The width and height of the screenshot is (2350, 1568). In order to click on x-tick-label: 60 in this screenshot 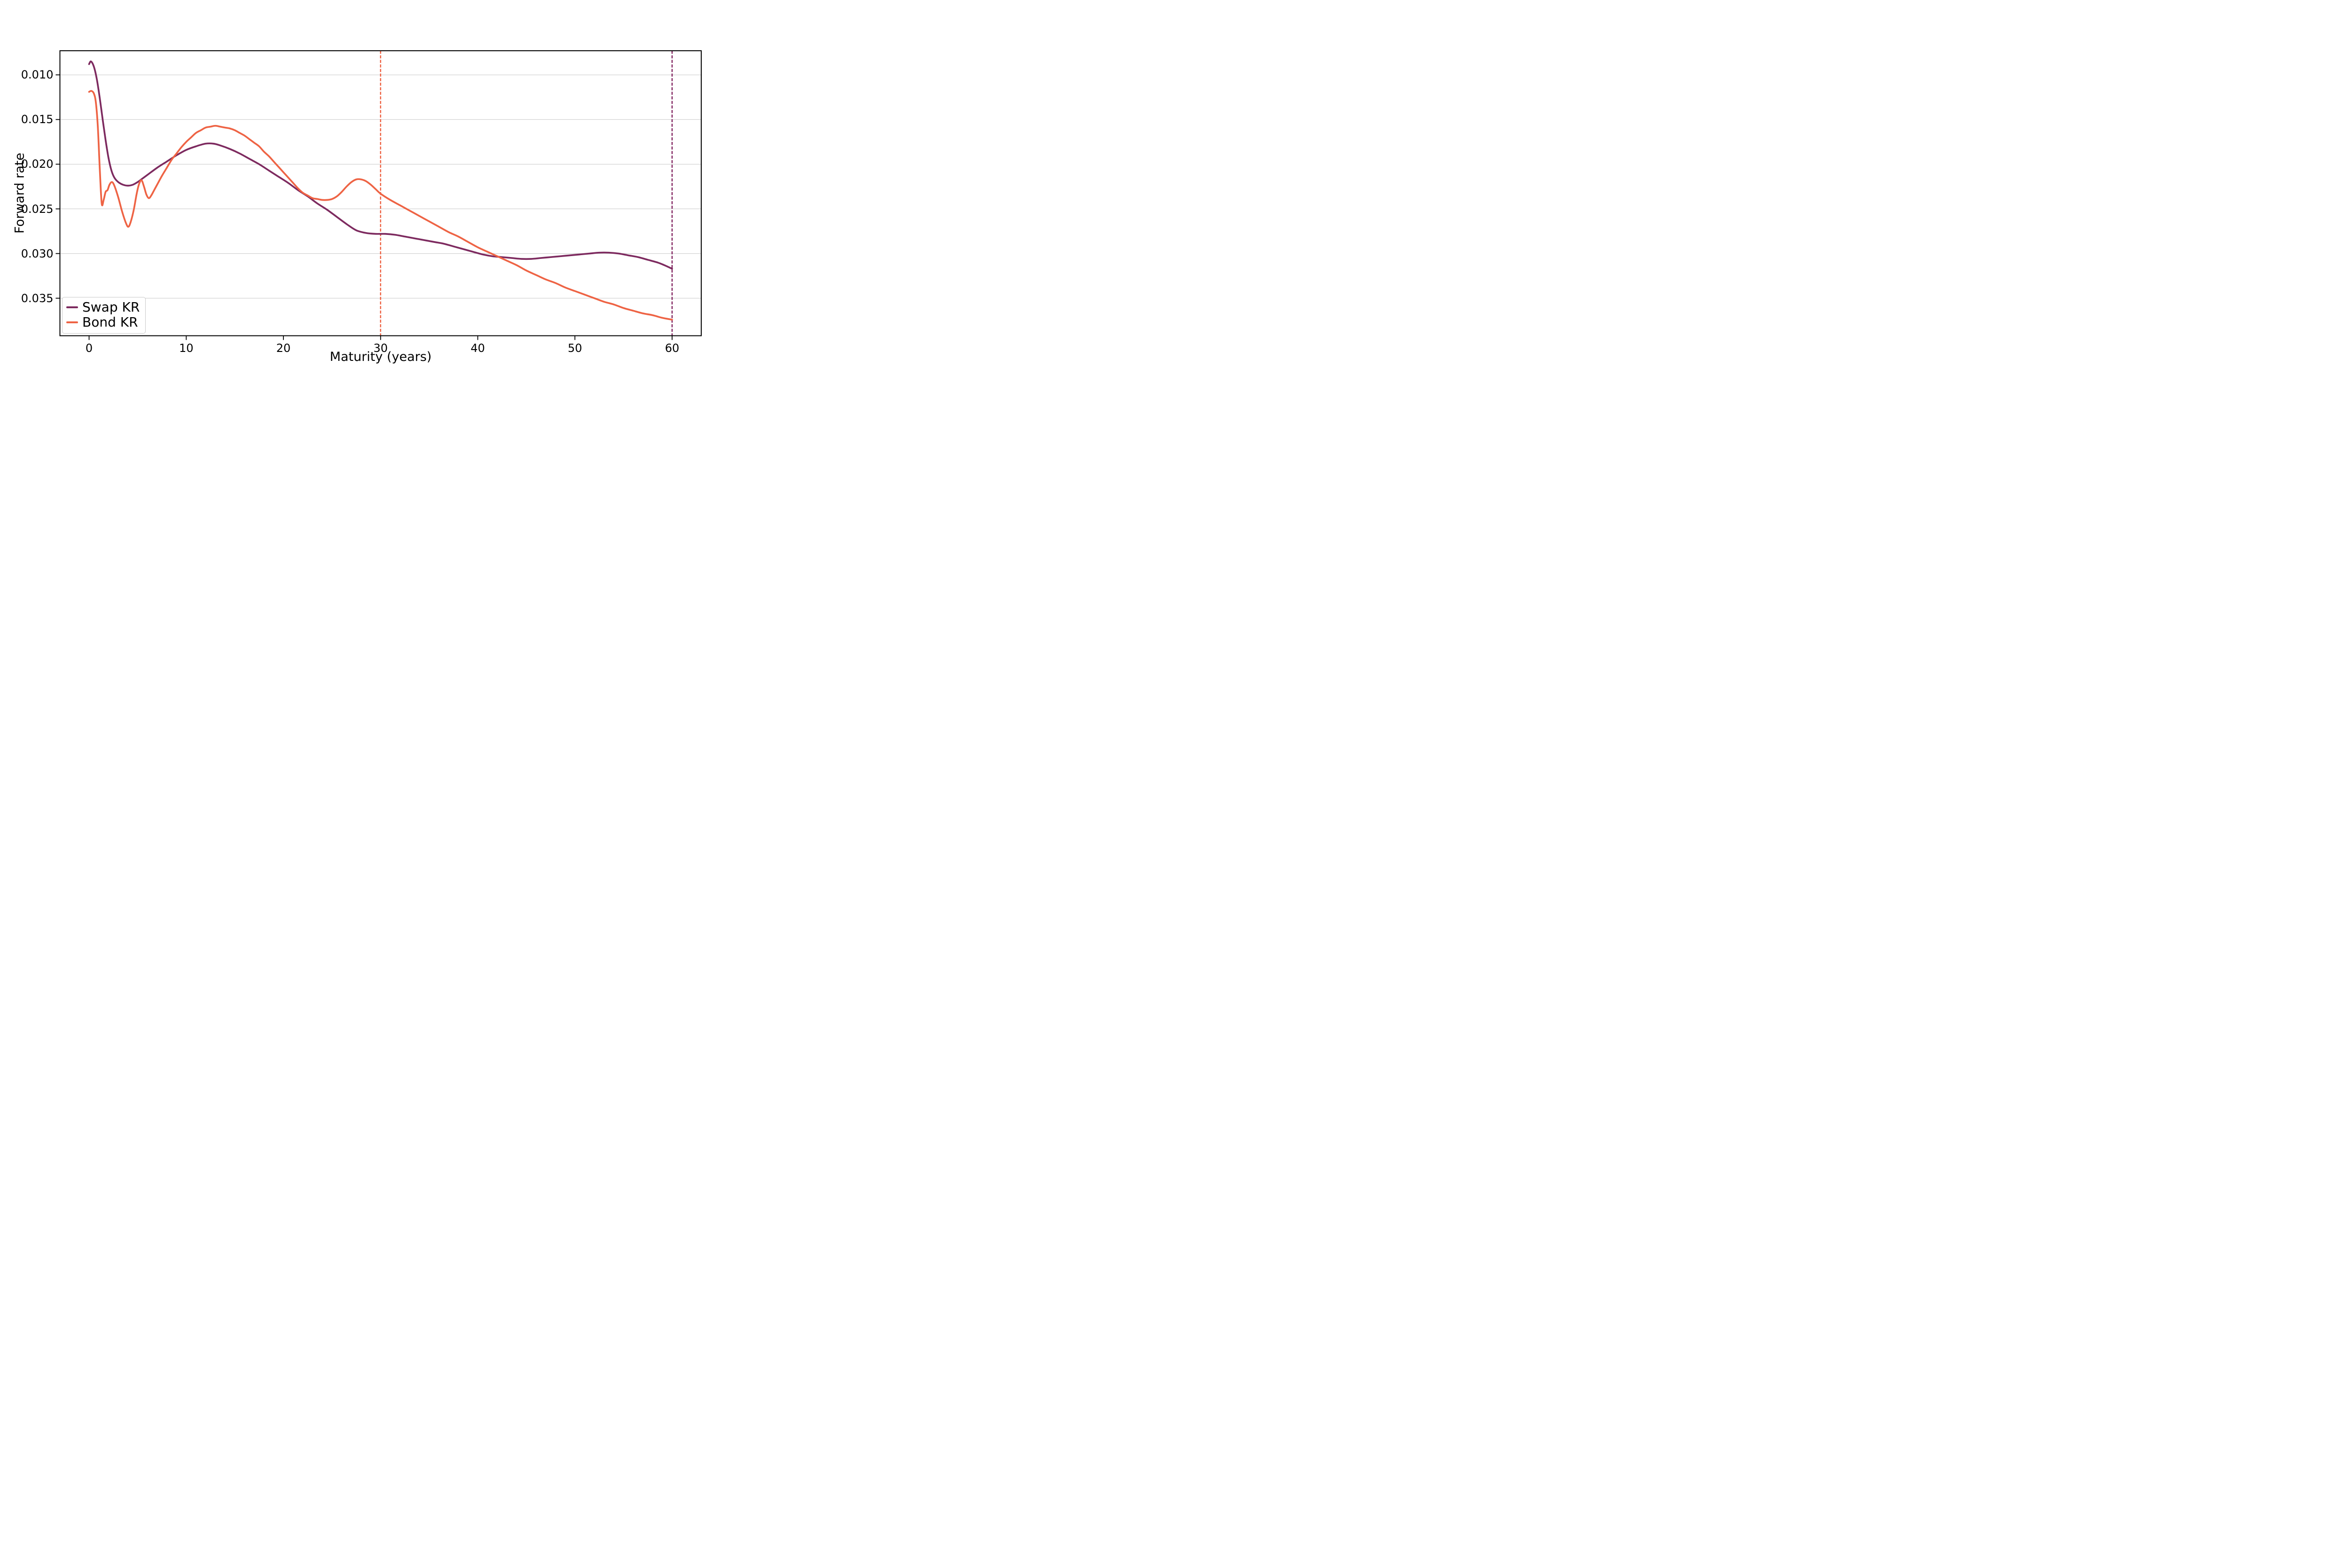, I will do `click(672, 348)`.